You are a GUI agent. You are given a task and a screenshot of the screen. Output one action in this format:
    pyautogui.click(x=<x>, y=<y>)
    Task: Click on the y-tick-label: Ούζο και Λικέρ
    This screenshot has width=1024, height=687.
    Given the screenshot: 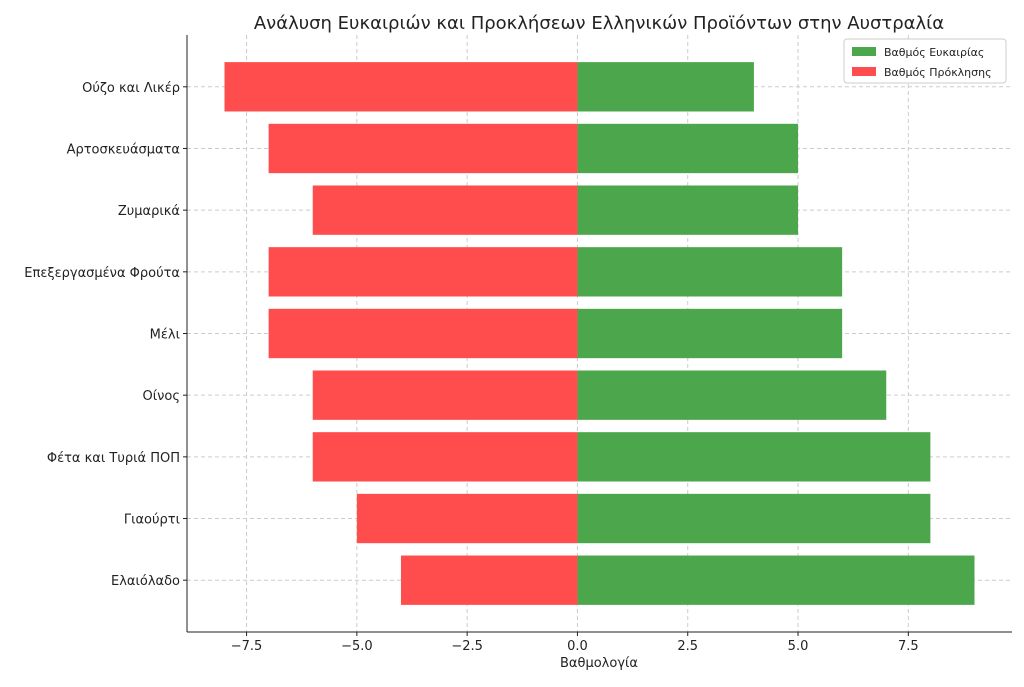 What is the action you would take?
    pyautogui.click(x=131, y=88)
    